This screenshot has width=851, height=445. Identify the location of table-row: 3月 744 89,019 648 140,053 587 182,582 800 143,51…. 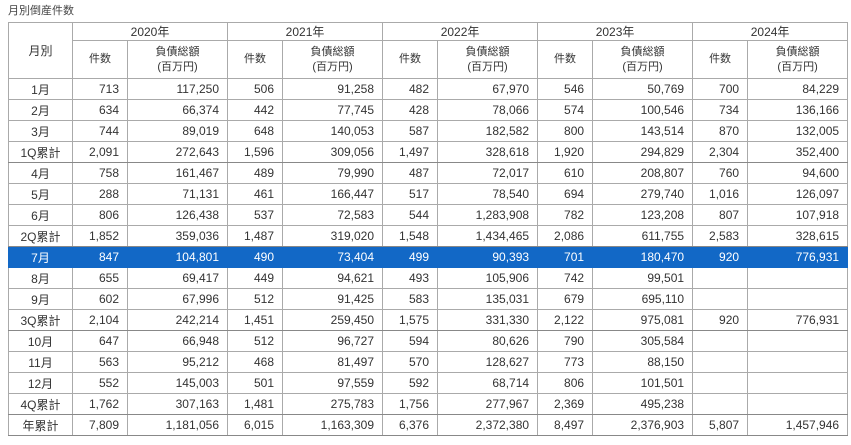
(428, 131).